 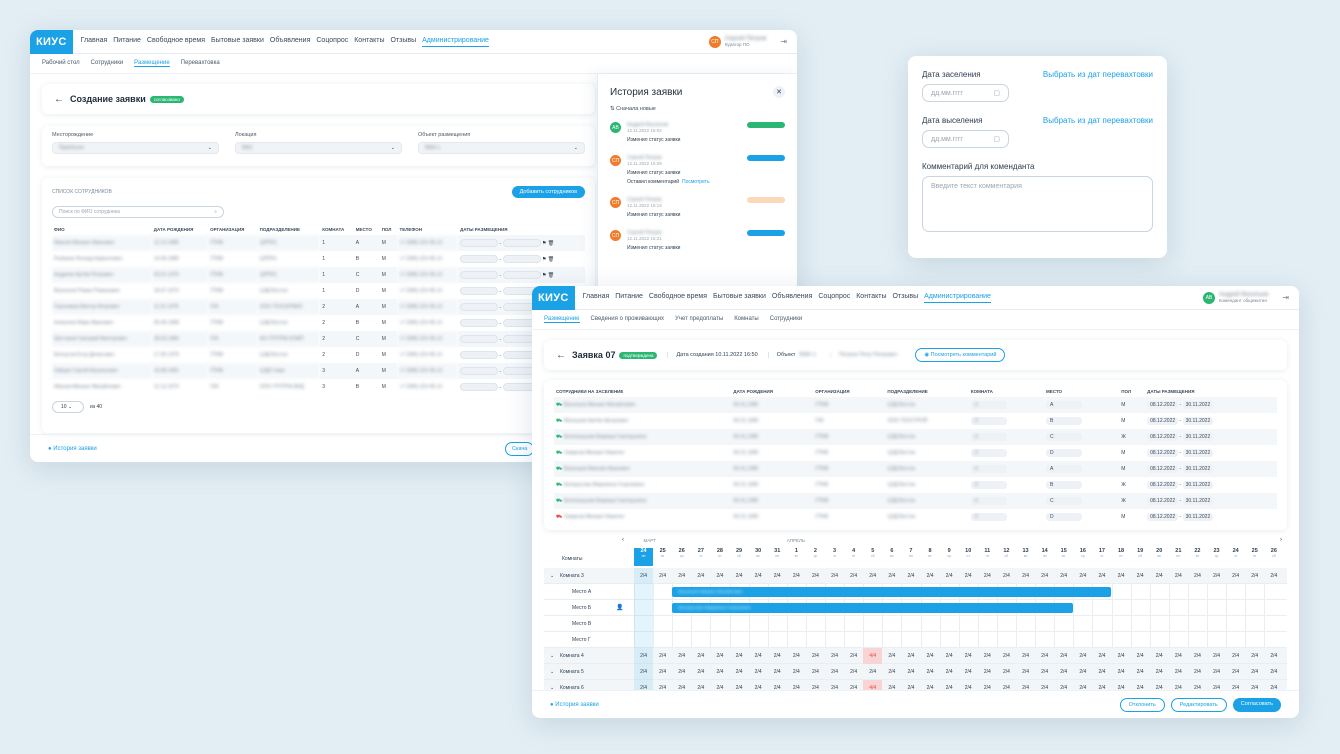 What do you see at coordinates (1097, 74) in the screenshot?
I see `checkin-pick-link: Выбрать из дат перевахтовки` at bounding box center [1097, 74].